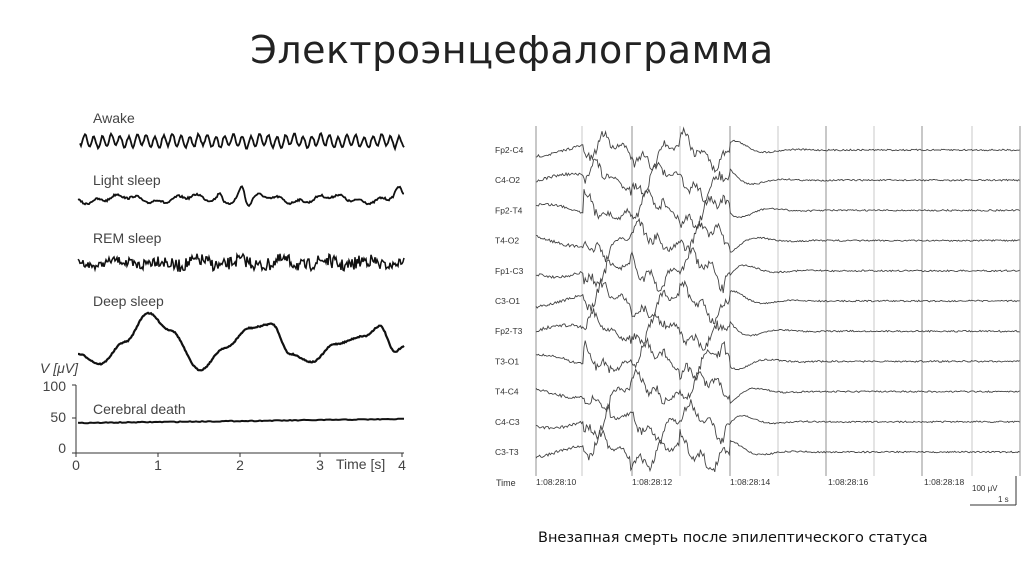 The image size is (1024, 574). Describe the element at coordinates (985, 488) in the screenshot. I see `scale-amplitude: 100 μV` at that location.